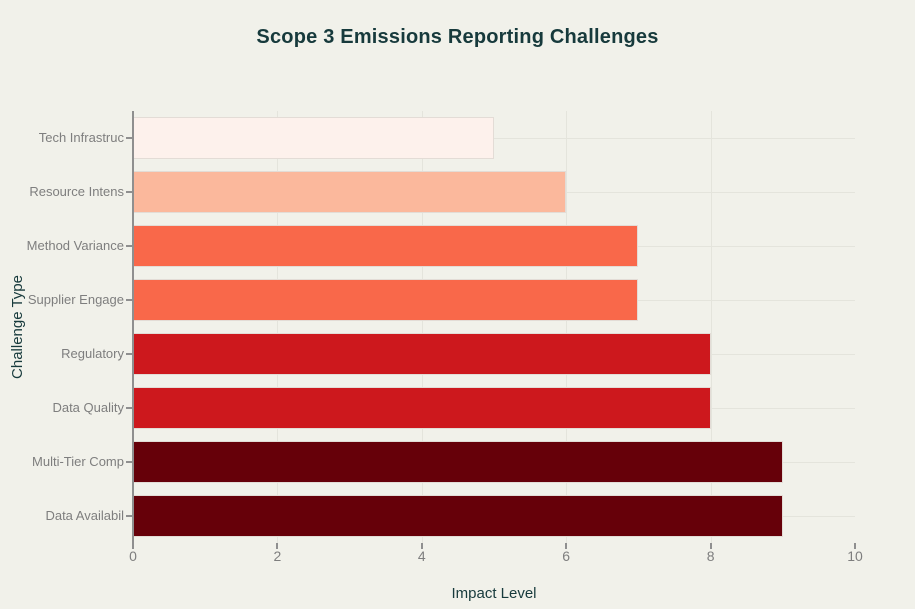 This screenshot has width=915, height=609. I want to click on category-label: Multi-Tier Comp, so click(78, 461).